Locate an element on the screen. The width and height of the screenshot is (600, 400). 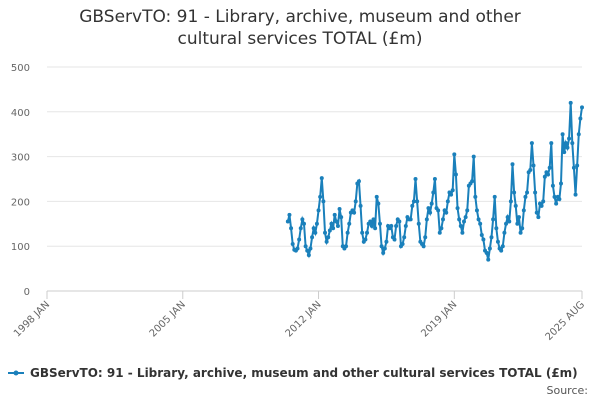
x-tick-label: 2025 AUG is located at coordinates (566, 321).